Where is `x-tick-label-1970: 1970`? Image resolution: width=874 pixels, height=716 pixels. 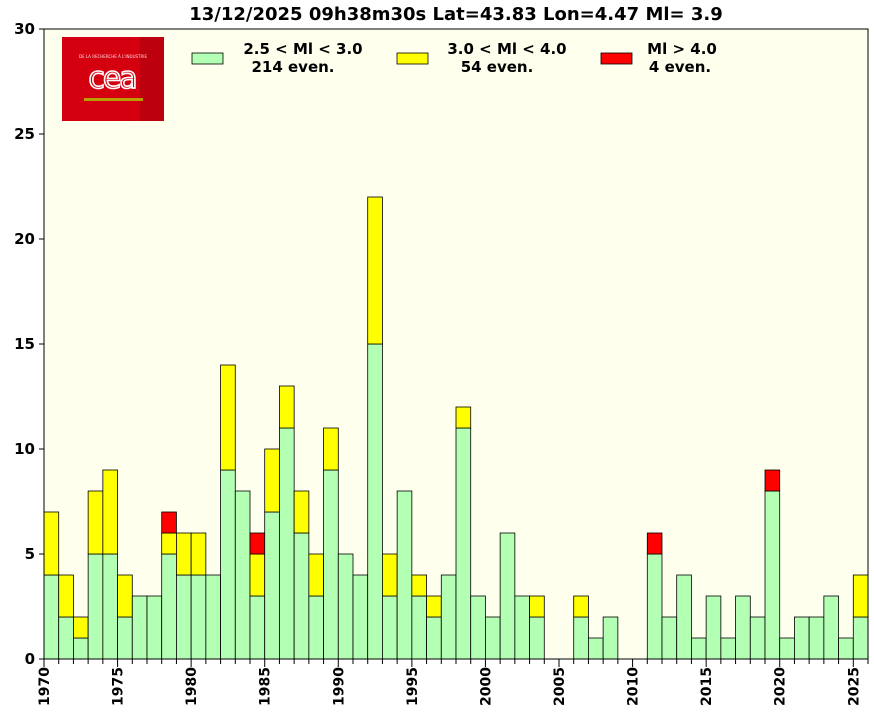 x-tick-label-1970: 1970 is located at coordinates (45, 686).